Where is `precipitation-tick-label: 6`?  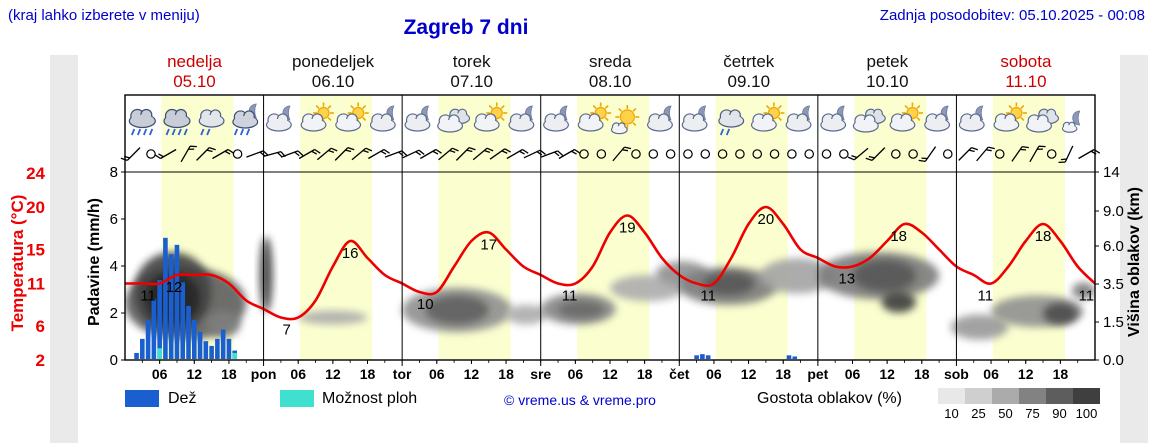
precipitation-tick-label: 6 is located at coordinates (114, 219).